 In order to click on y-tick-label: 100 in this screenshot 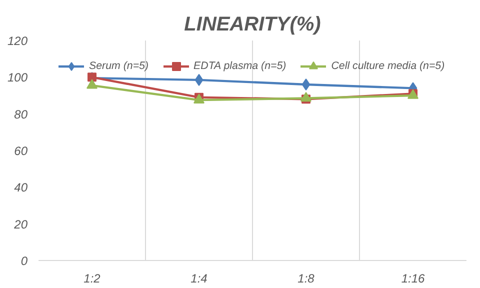, I will do `click(17, 77)`.